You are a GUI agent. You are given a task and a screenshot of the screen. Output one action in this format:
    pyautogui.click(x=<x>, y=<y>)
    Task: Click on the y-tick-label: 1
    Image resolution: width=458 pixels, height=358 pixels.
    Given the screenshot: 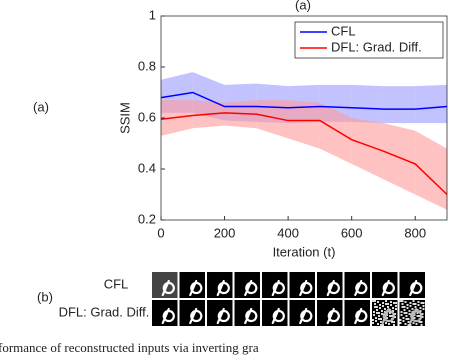 What is the action you would take?
    pyautogui.click(x=152, y=14)
    